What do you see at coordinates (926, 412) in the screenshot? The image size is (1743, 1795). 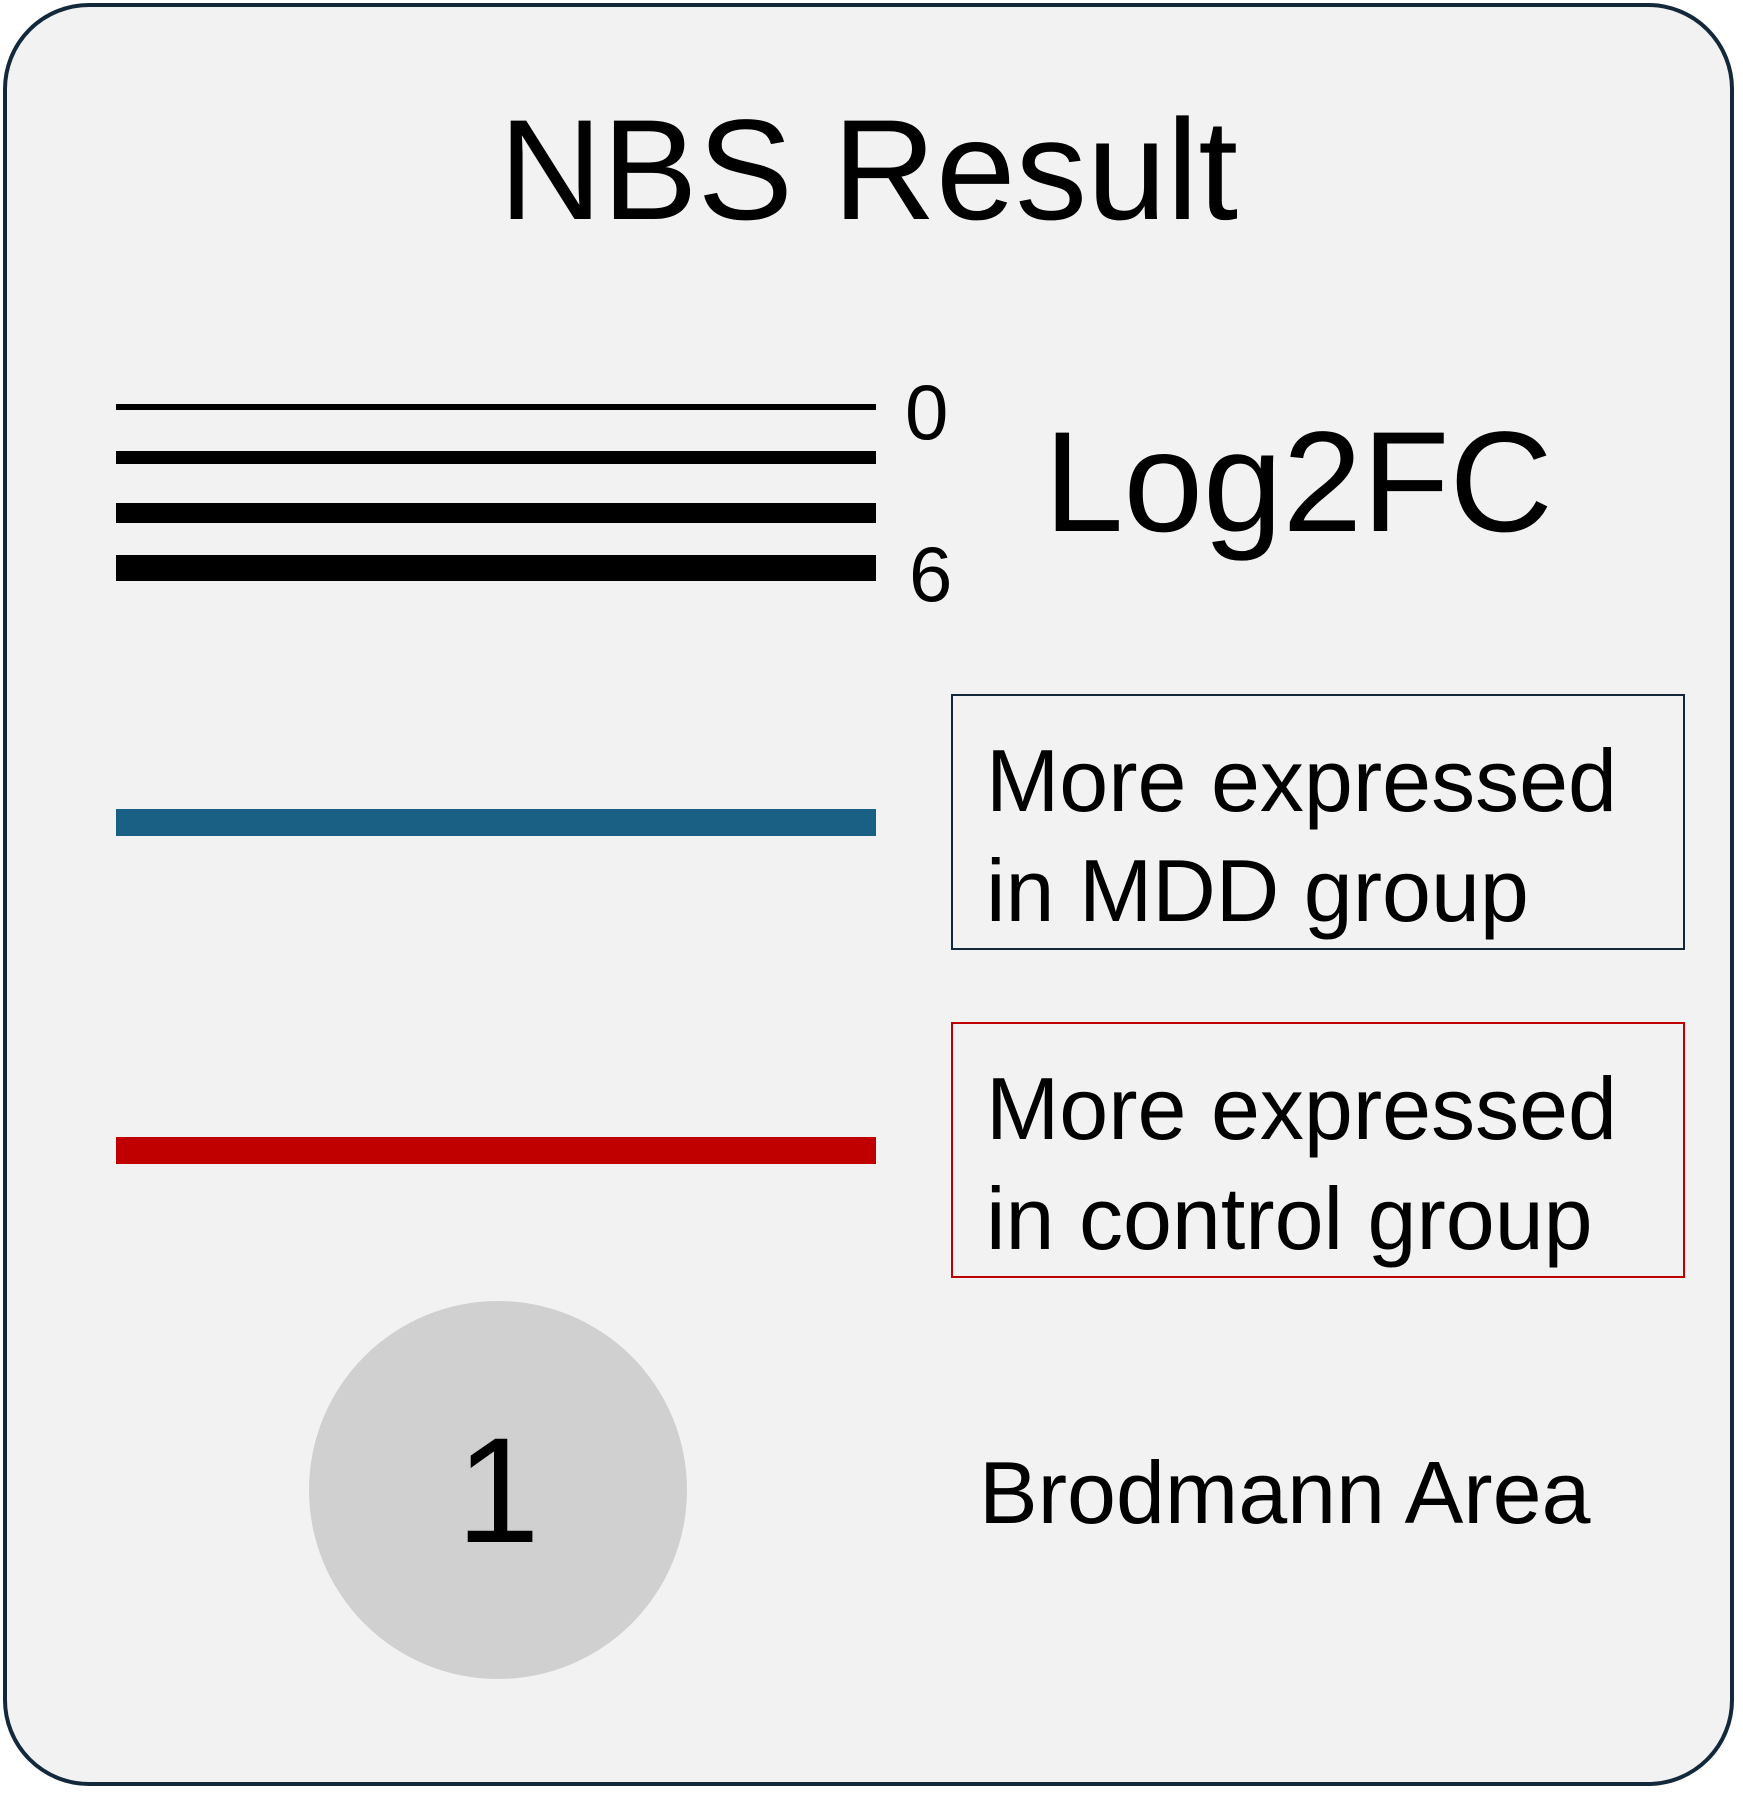 I see `width-min-label: 0` at bounding box center [926, 412].